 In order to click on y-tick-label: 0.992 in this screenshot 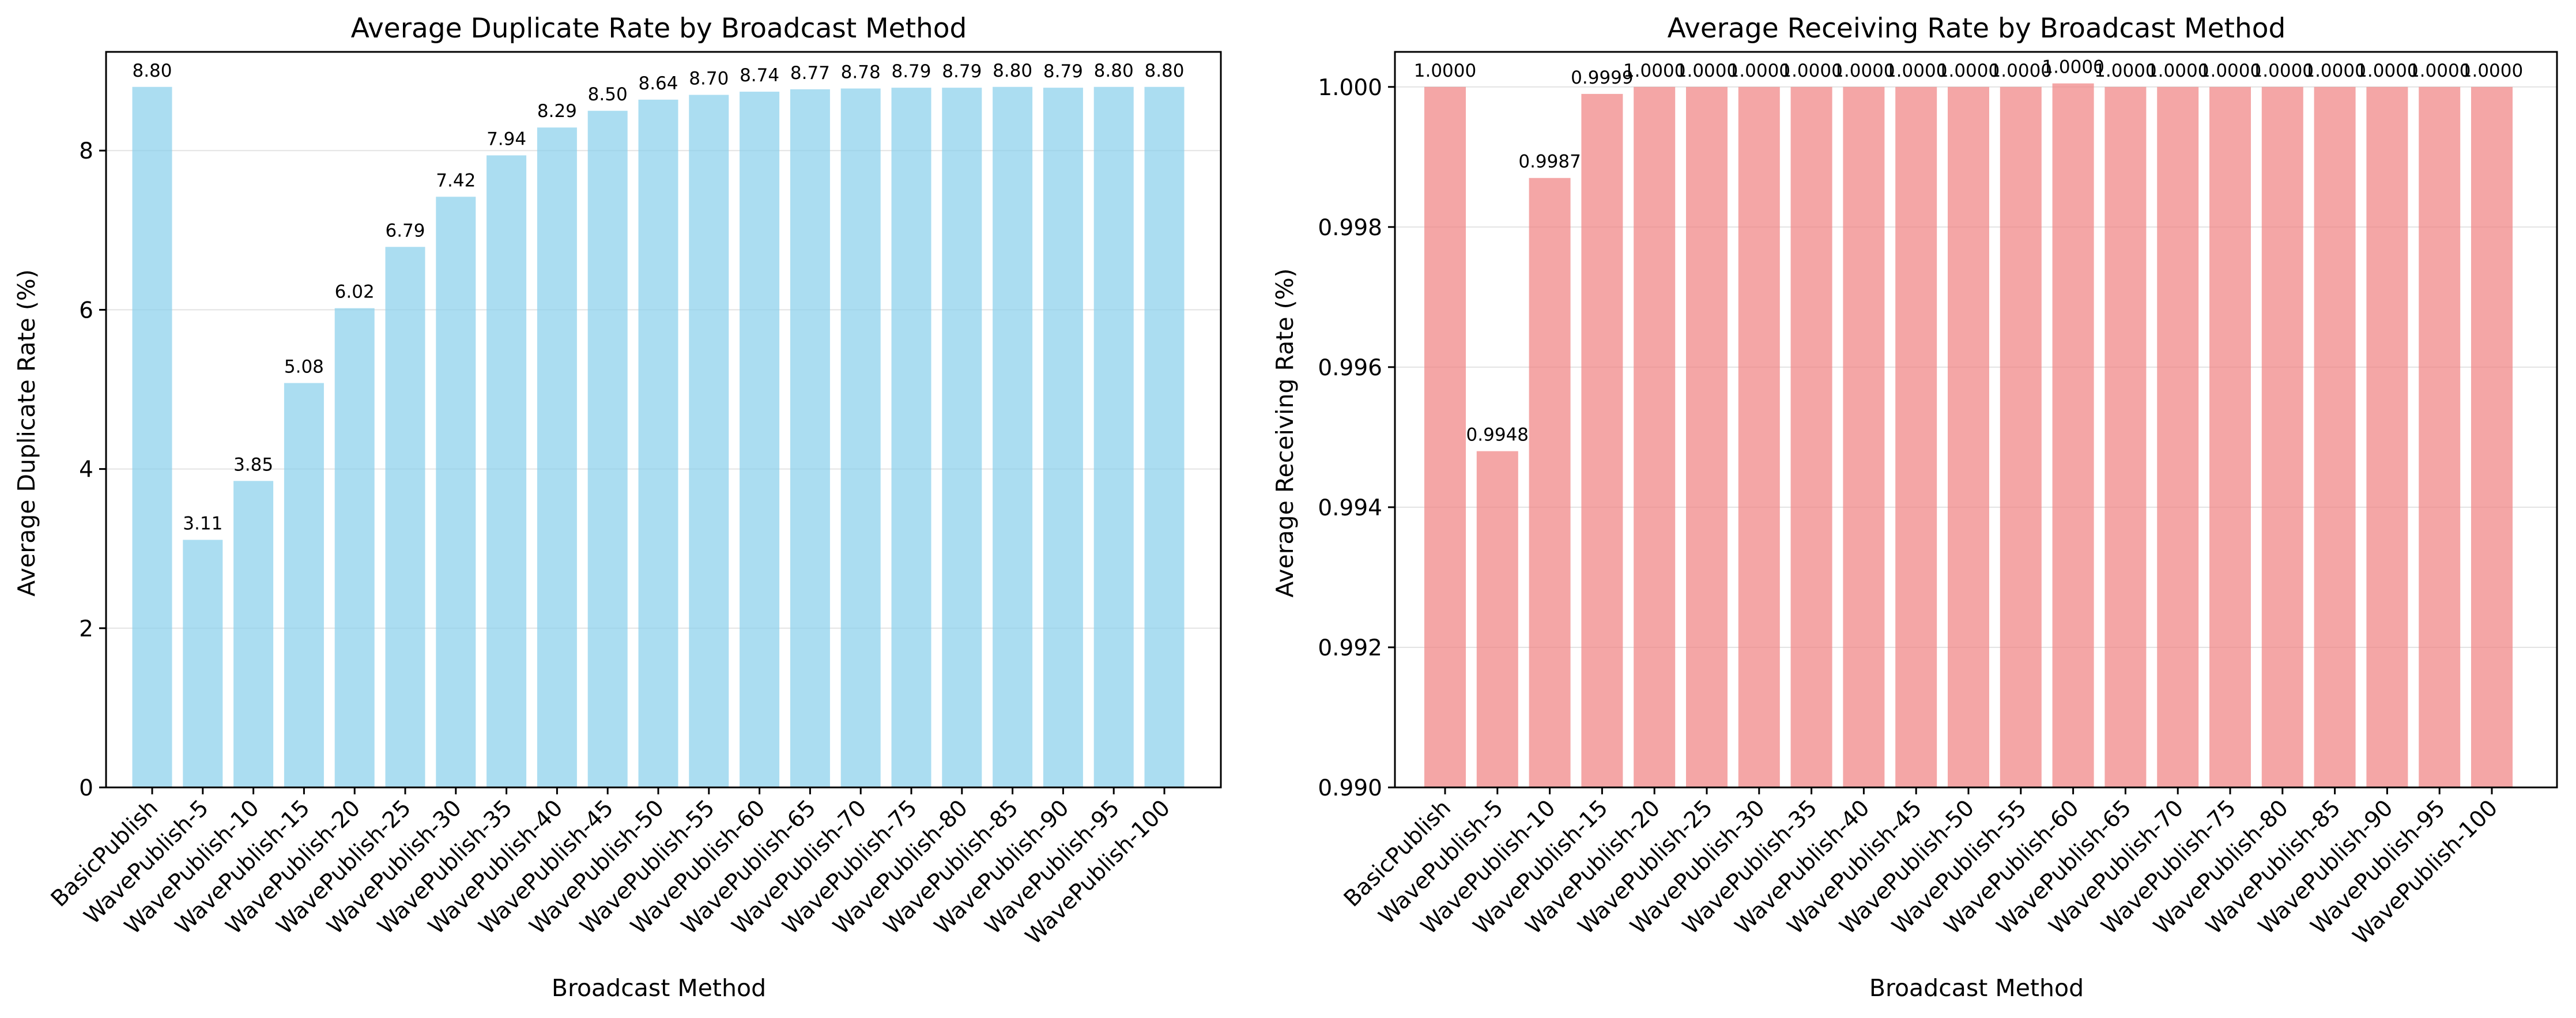, I will do `click(1350, 648)`.